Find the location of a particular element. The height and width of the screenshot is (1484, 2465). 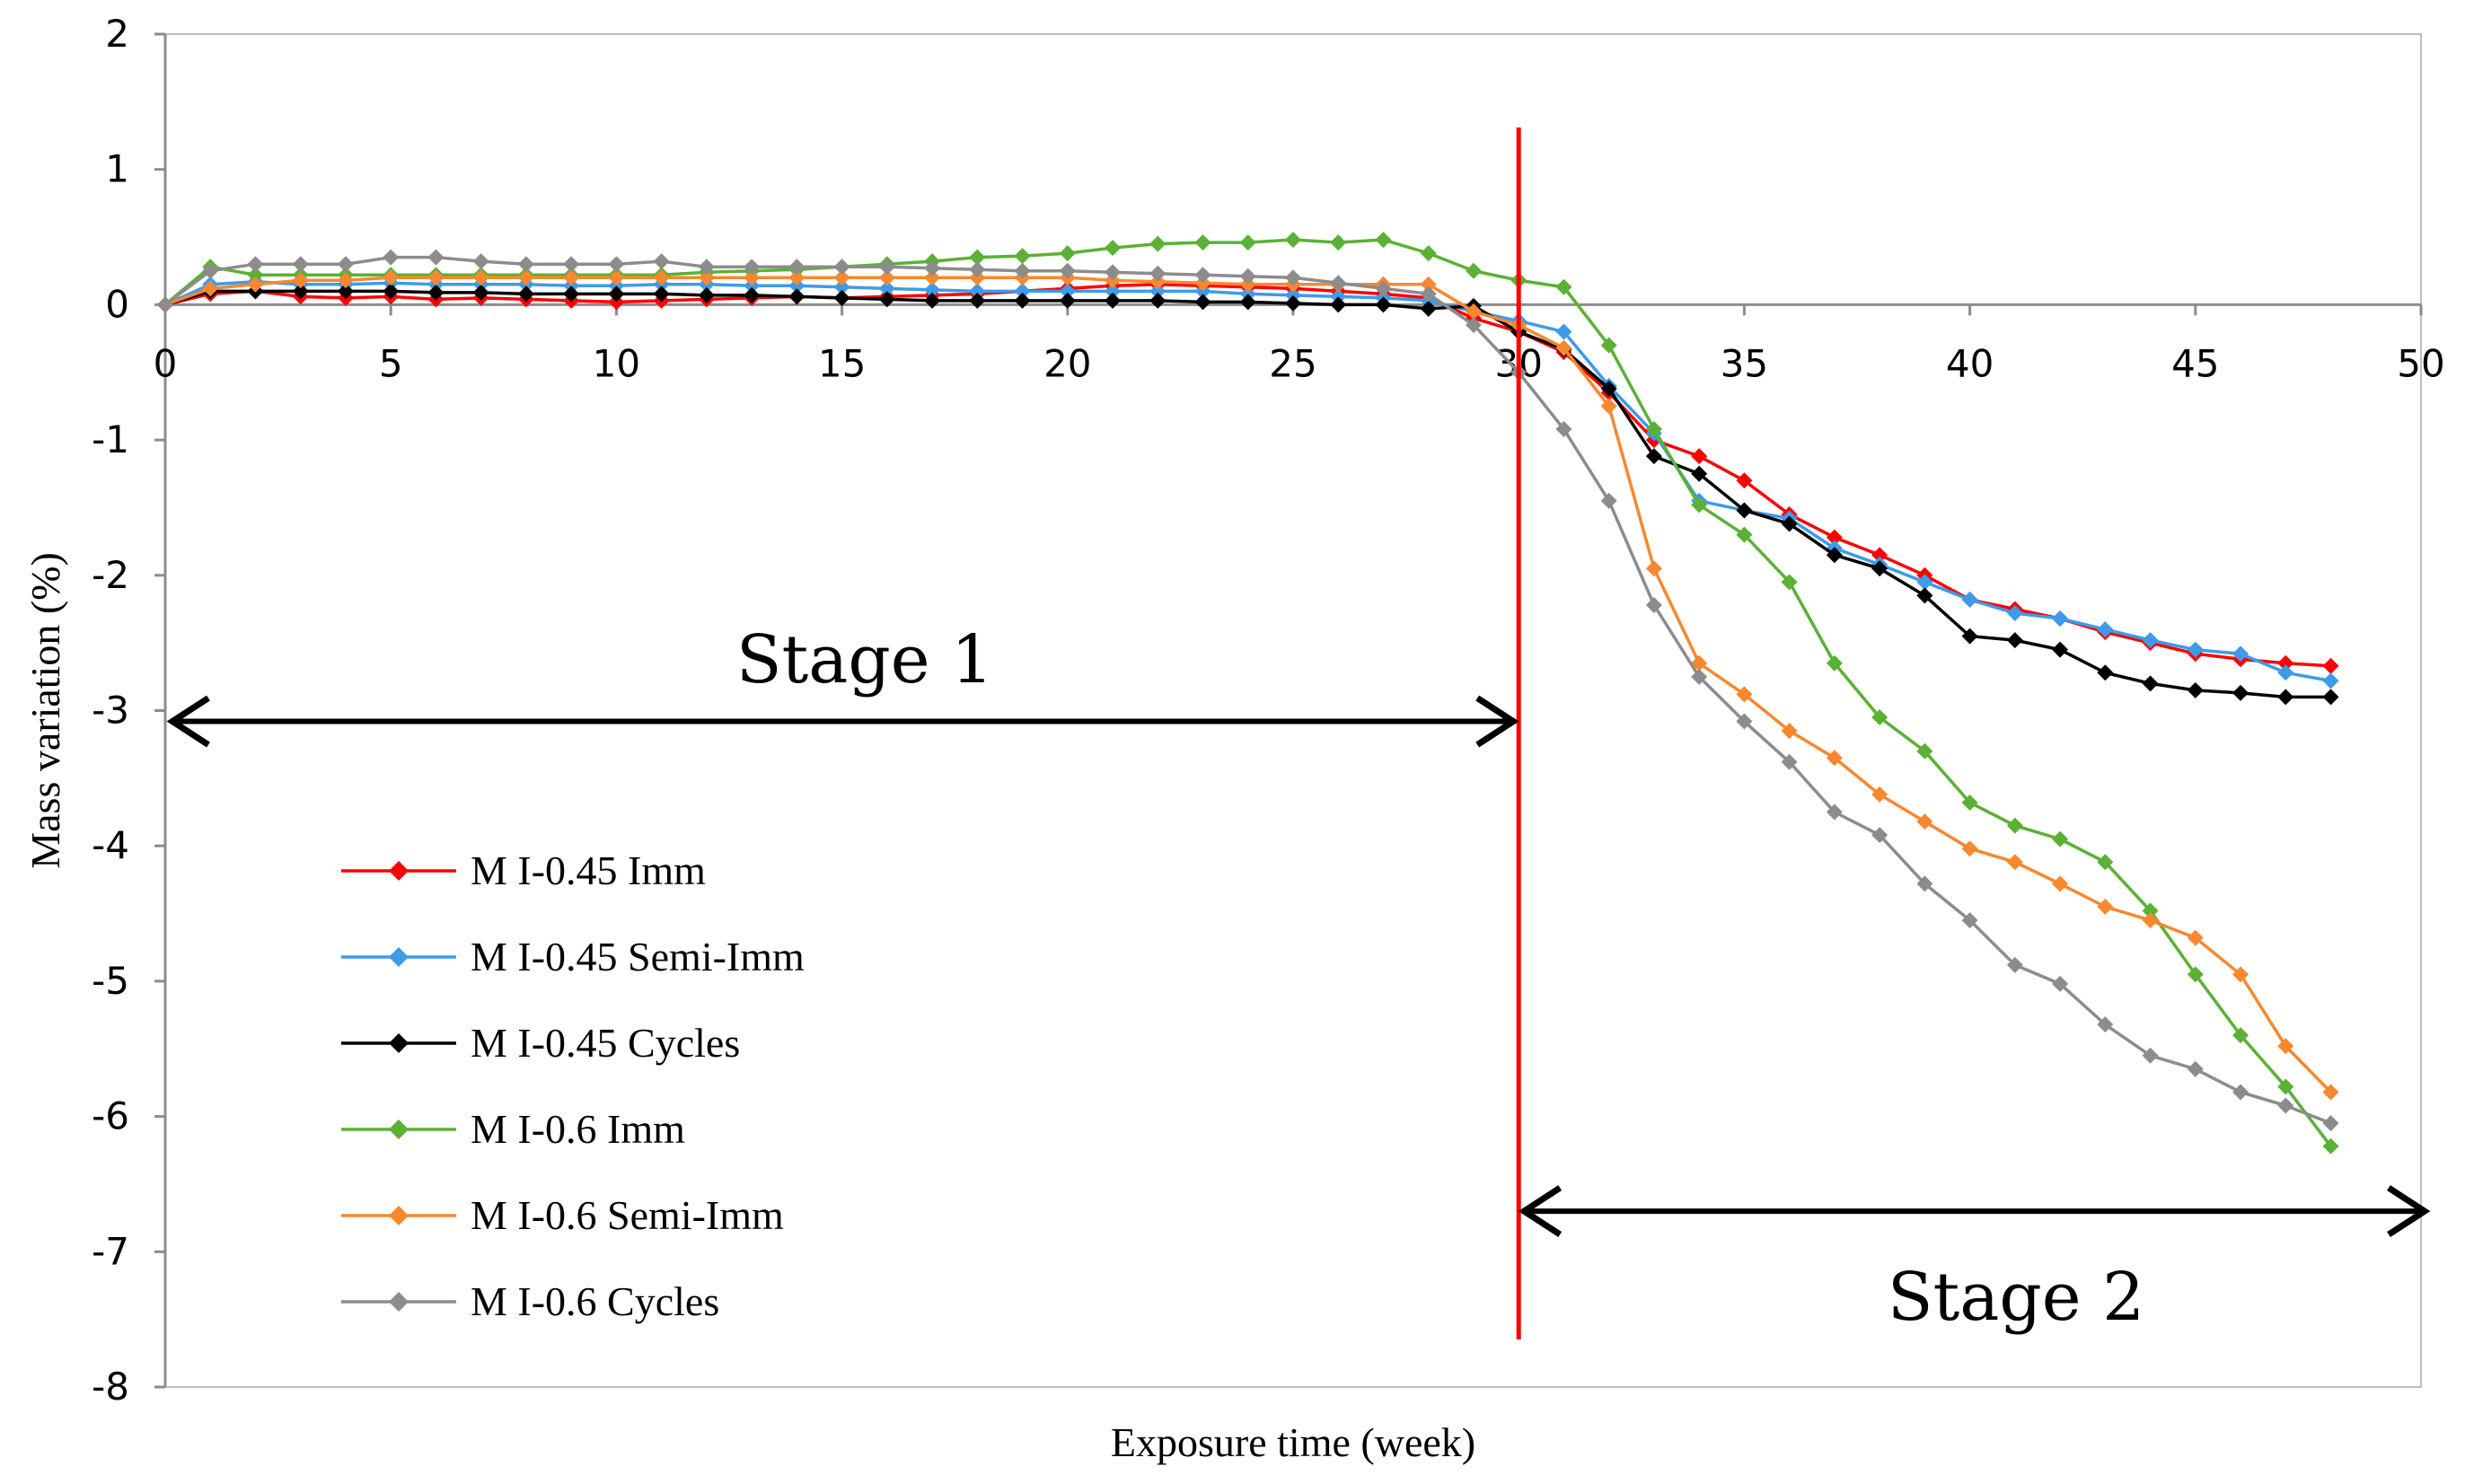

y-tick-label: -2 is located at coordinates (111, 575).